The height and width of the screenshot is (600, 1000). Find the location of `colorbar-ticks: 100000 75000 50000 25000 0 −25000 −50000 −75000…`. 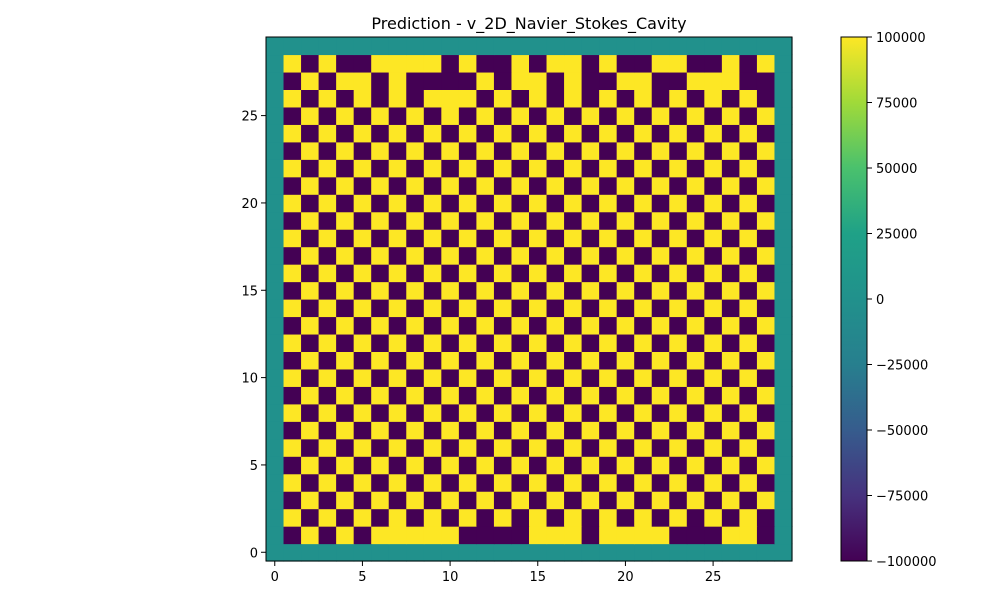

colorbar-ticks: 100000 75000 50000 25000 0 −25000 −50000 −75000… is located at coordinates (902, 300).